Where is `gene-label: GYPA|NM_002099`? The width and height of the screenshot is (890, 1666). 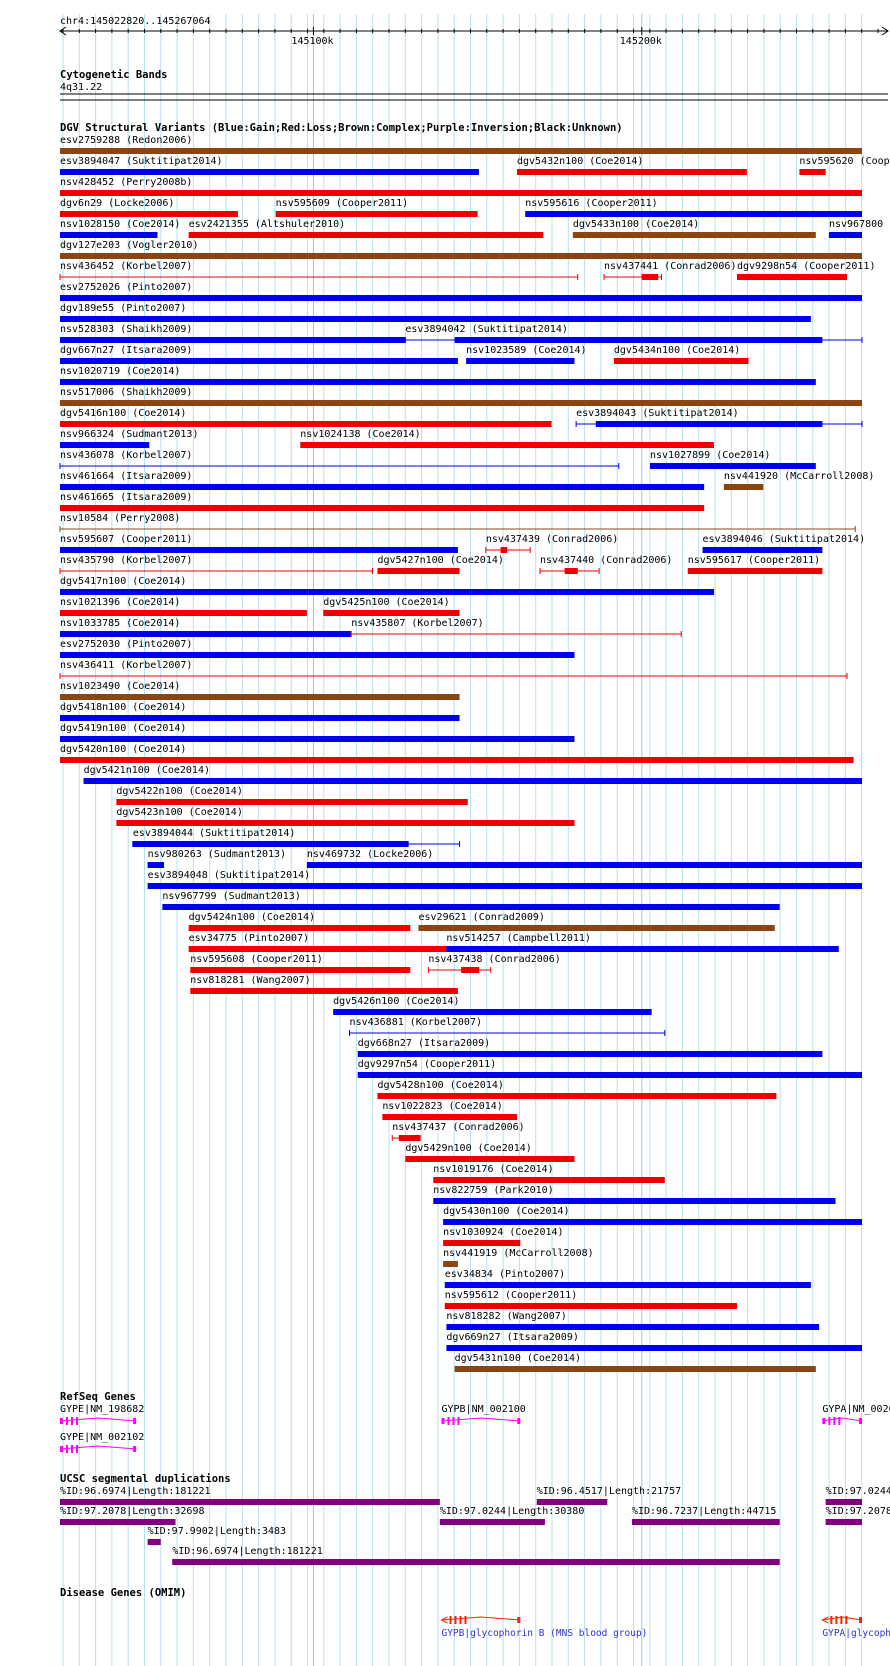 gene-label: GYPA|NM_002099 is located at coordinates (856, 1409).